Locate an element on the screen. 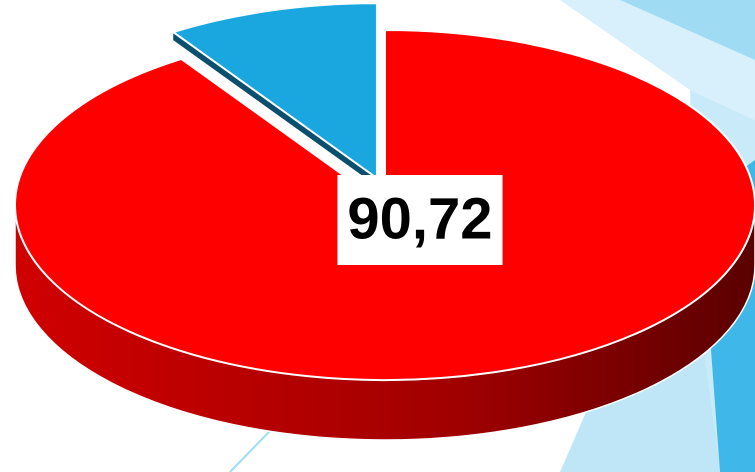 The width and height of the screenshot is (755, 472). slice is located at coordinates (274, 91).